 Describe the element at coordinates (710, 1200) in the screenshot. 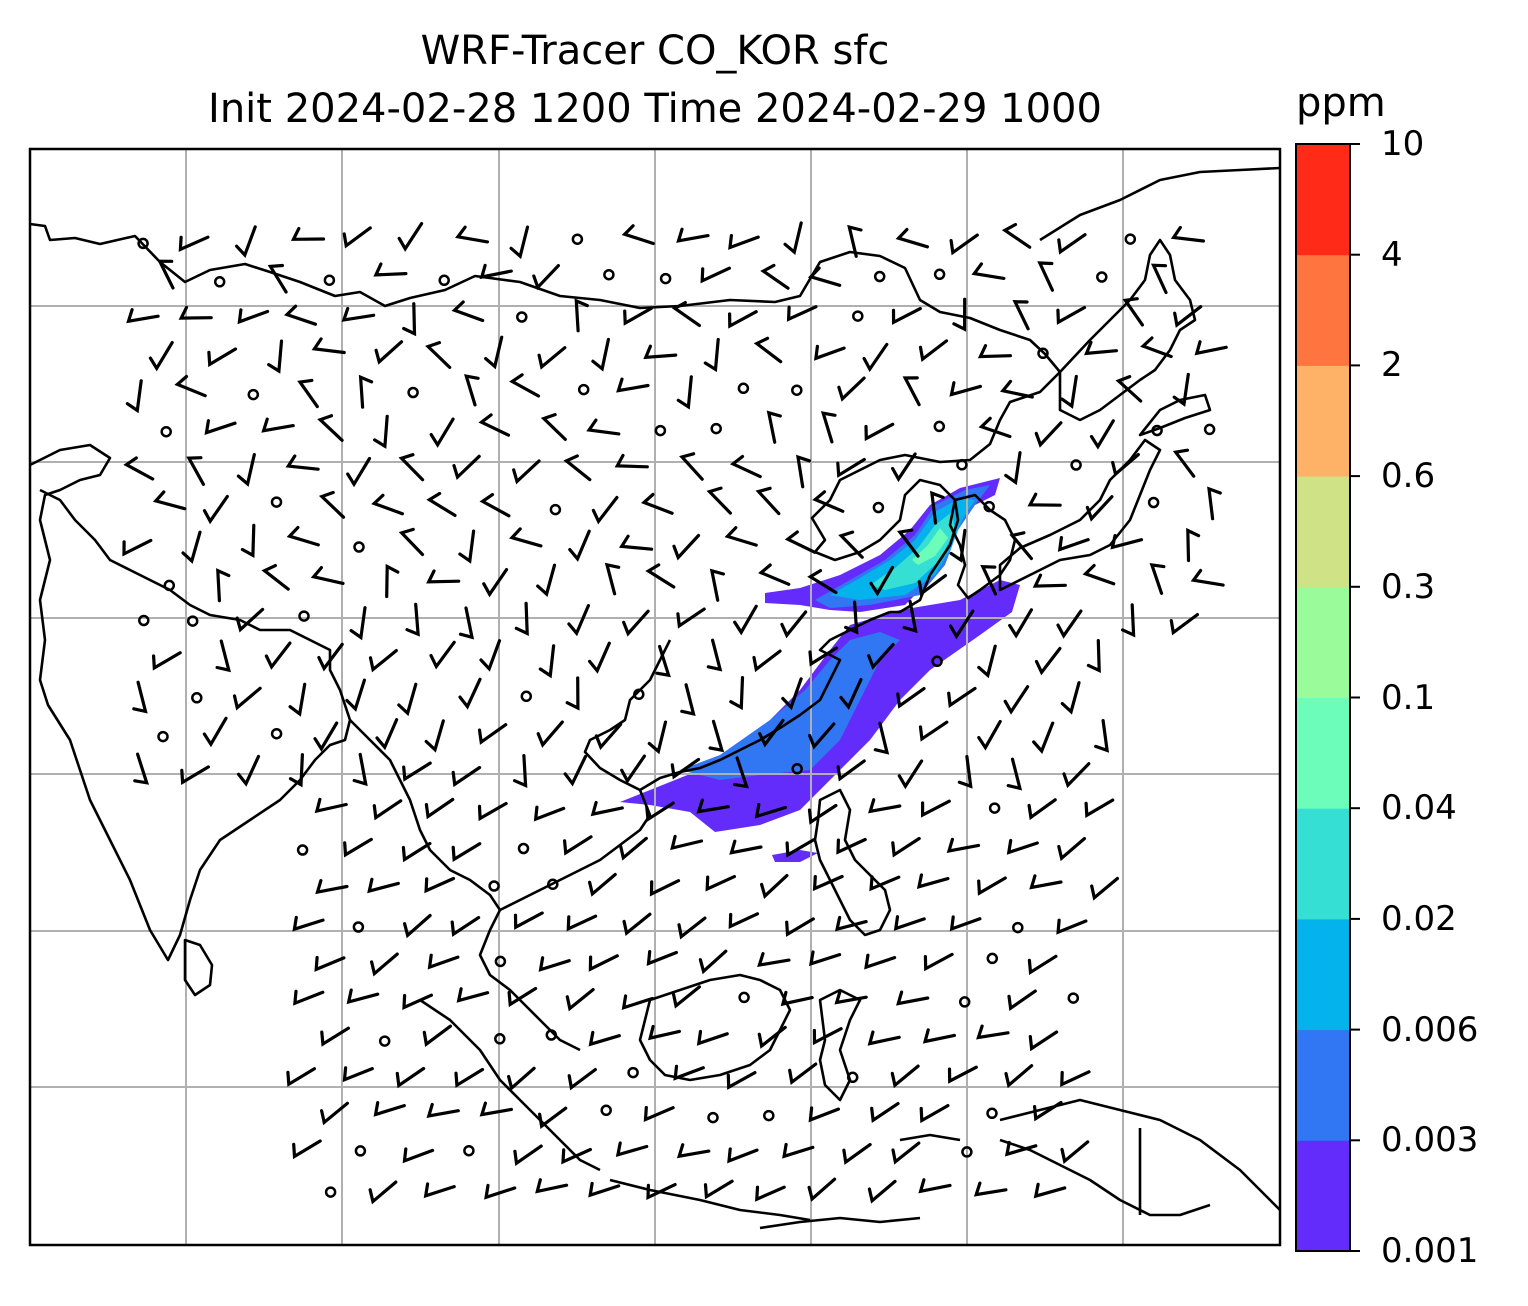

I see `coastline-java` at that location.